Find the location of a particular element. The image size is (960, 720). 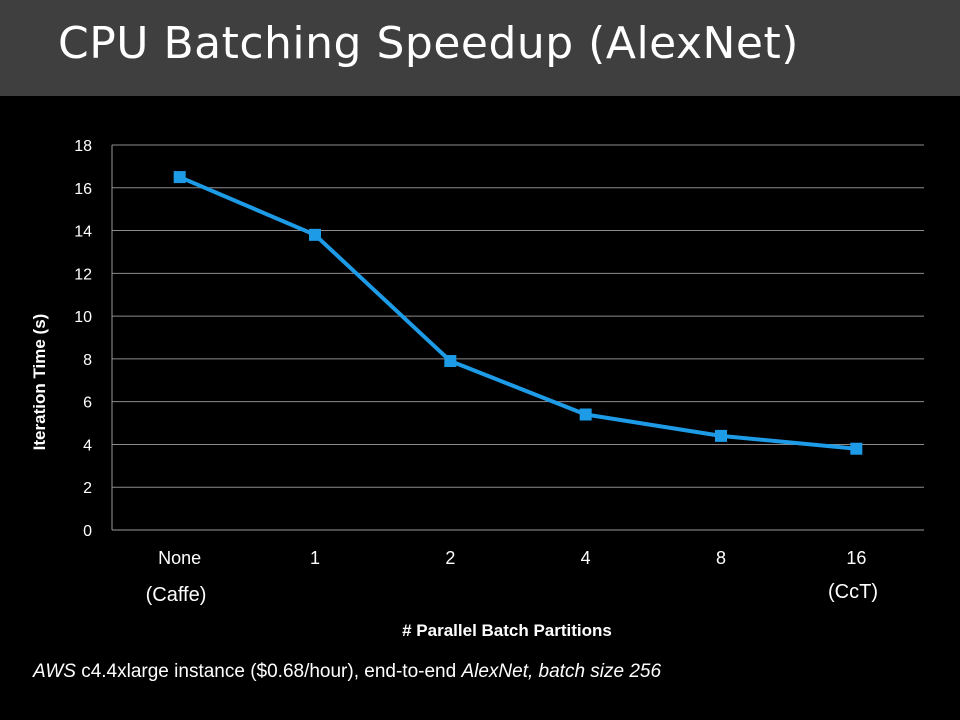

title-bar is located at coordinates (480, 48).